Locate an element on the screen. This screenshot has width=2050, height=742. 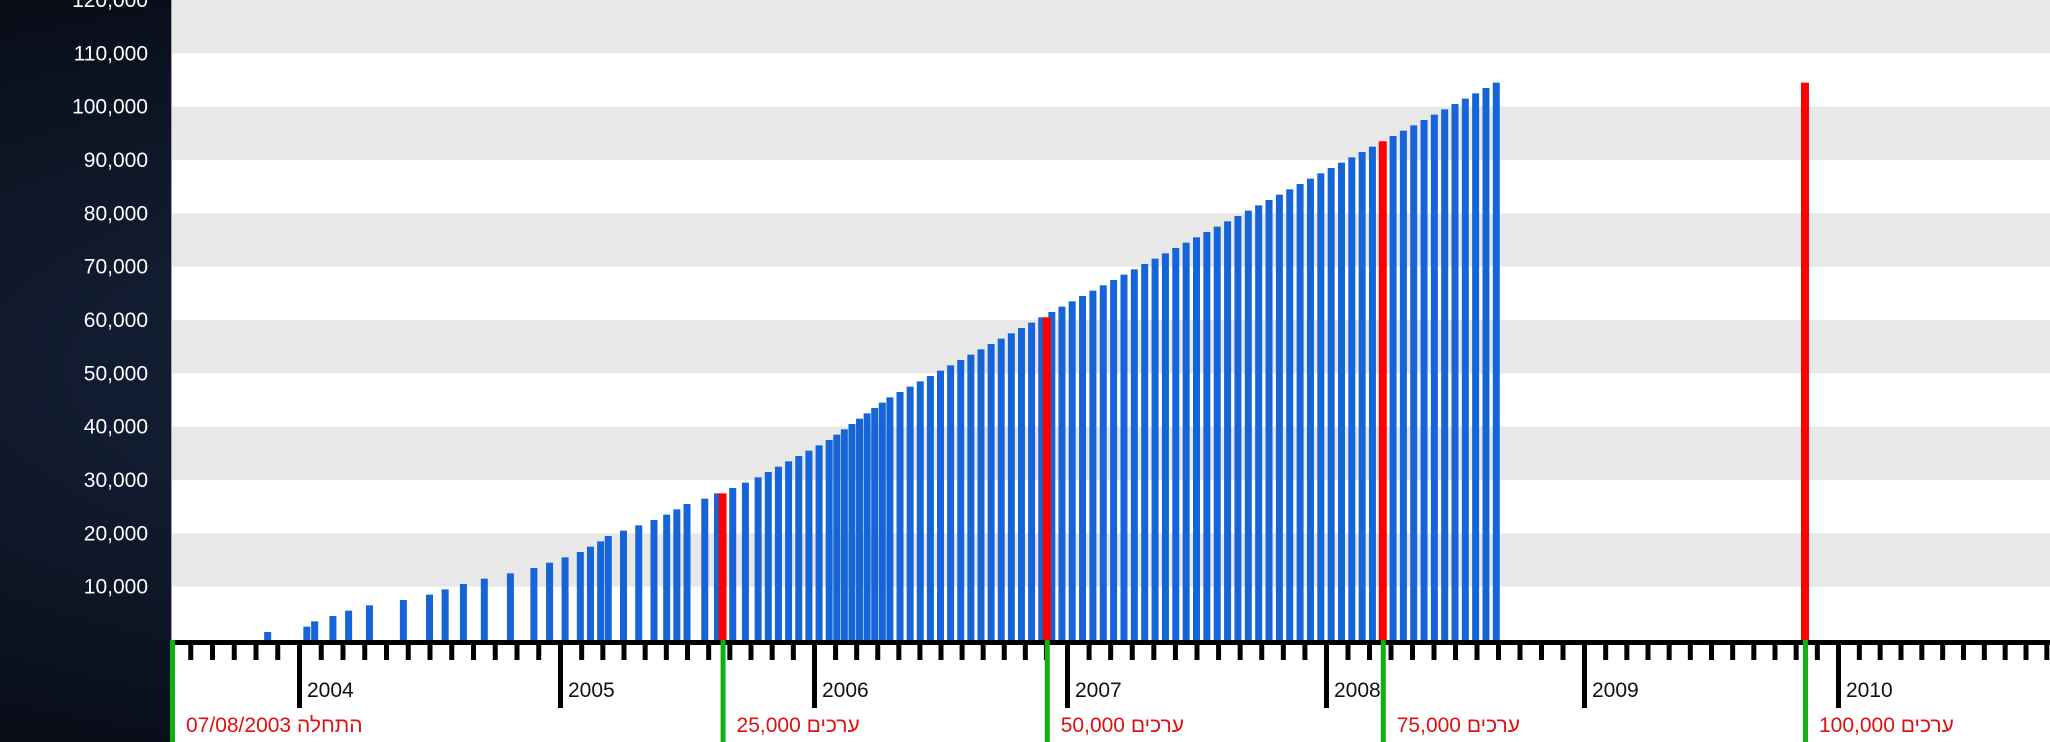
x-year-label: 2010 is located at coordinates (1869, 690).